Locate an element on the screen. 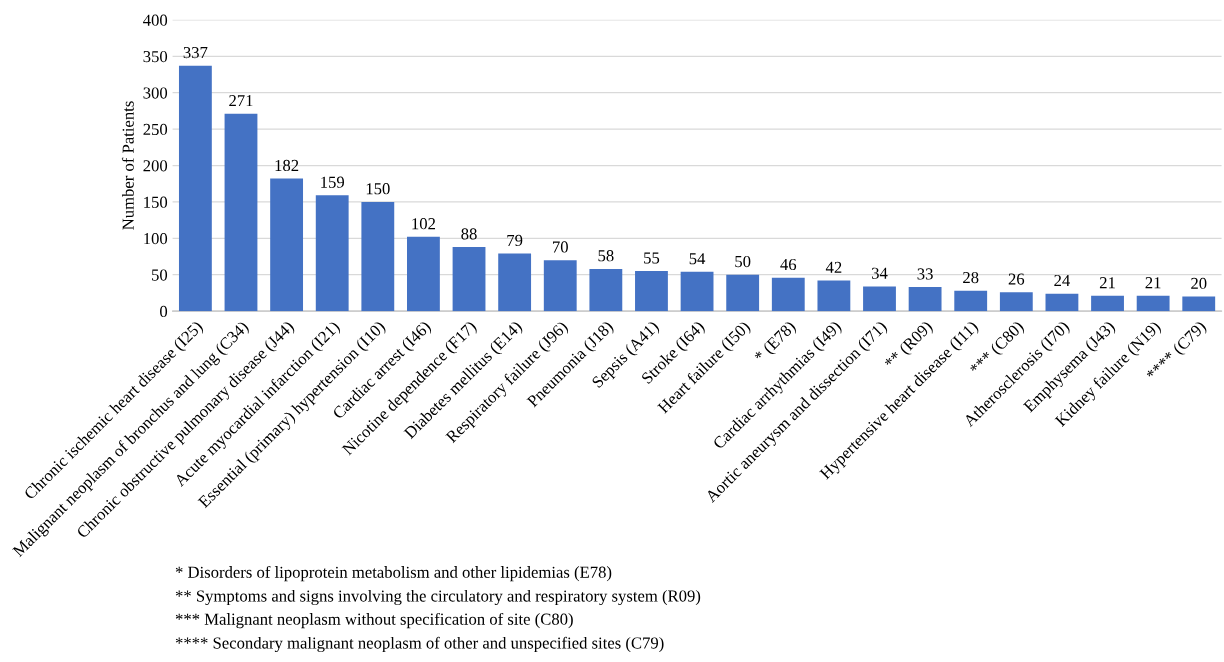 The width and height of the screenshot is (1224, 662). data-label: 159 is located at coordinates (333, 182).